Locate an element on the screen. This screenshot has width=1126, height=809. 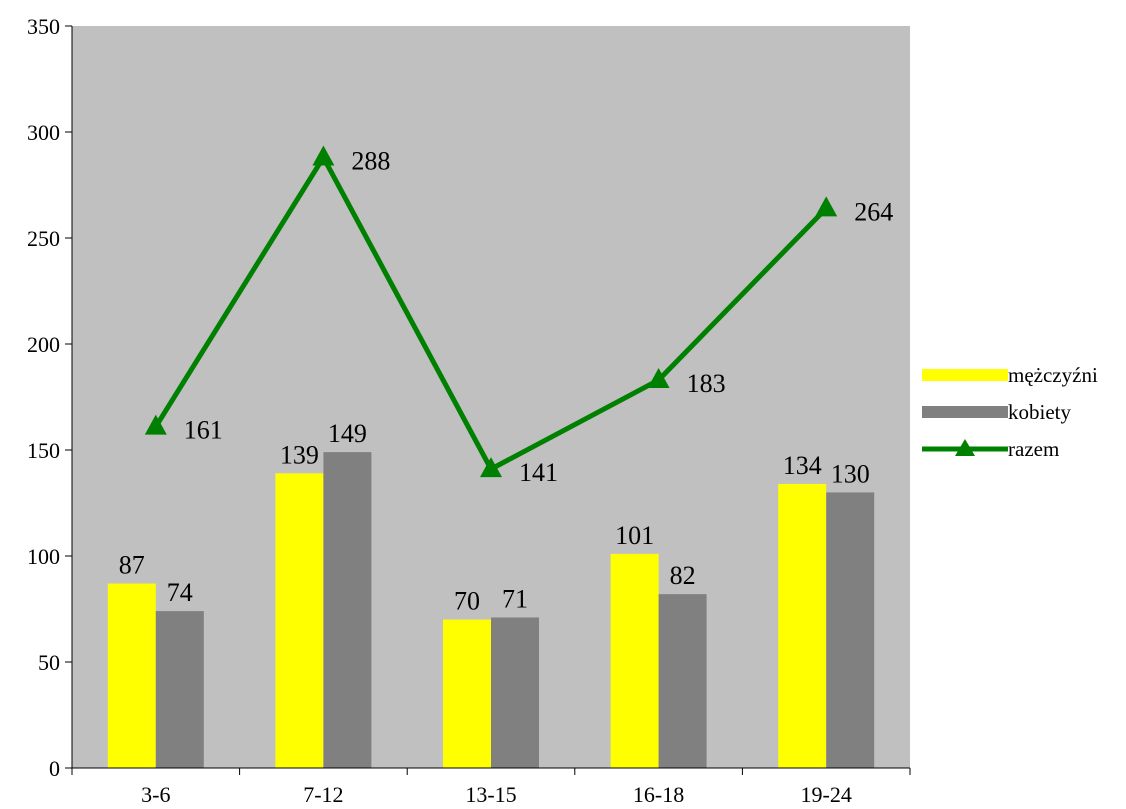
legend-label: kobiety is located at coordinates (1039, 412).